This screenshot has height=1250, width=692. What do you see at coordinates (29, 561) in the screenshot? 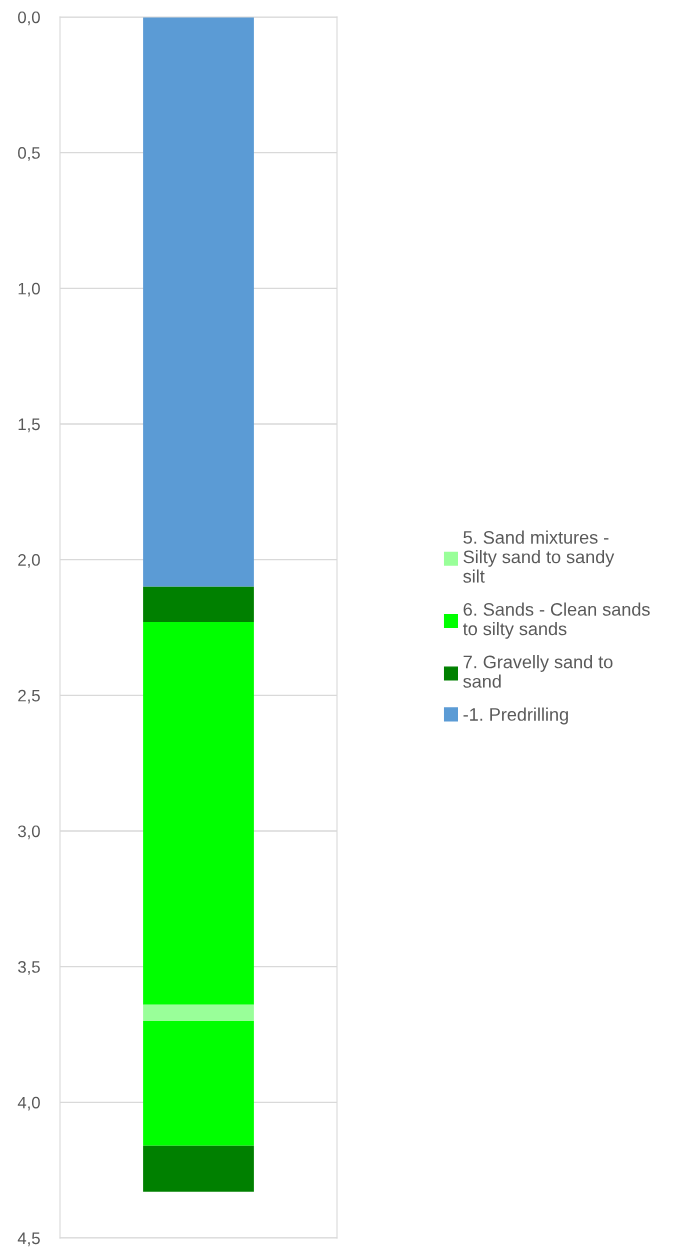
I see `y-tick-label: 2,0` at bounding box center [29, 561].